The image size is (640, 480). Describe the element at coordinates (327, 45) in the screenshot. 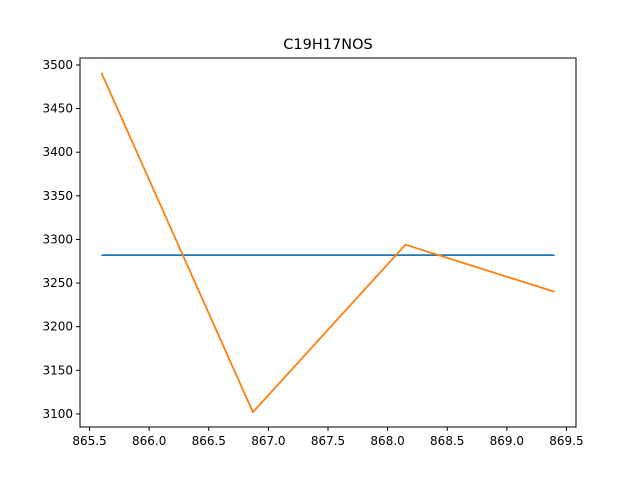

I see `chart-title: C19H17NOS` at that location.